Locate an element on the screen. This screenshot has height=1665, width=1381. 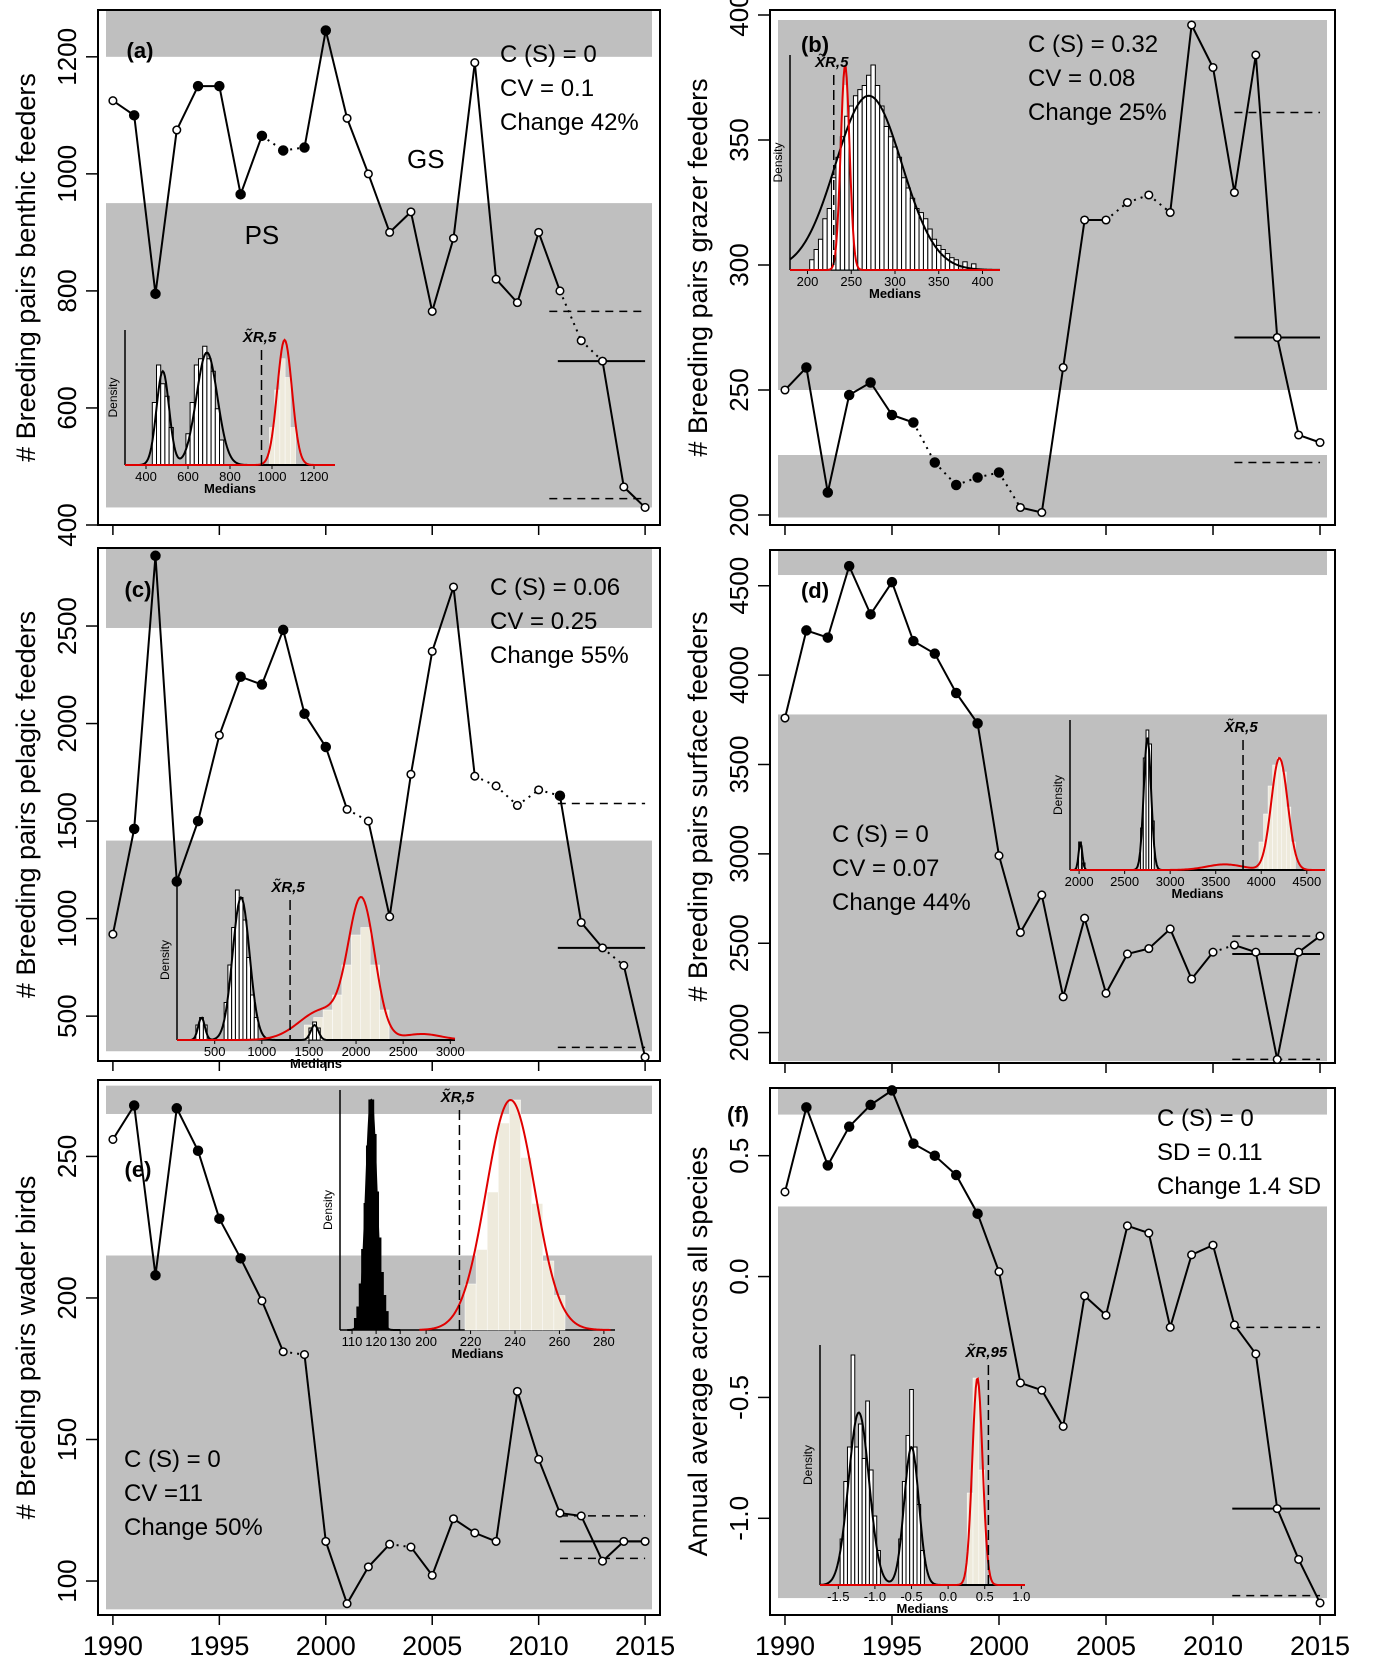
y-axis-label: # Breeding pairs benthic feeders is located at coordinates (26, 267).